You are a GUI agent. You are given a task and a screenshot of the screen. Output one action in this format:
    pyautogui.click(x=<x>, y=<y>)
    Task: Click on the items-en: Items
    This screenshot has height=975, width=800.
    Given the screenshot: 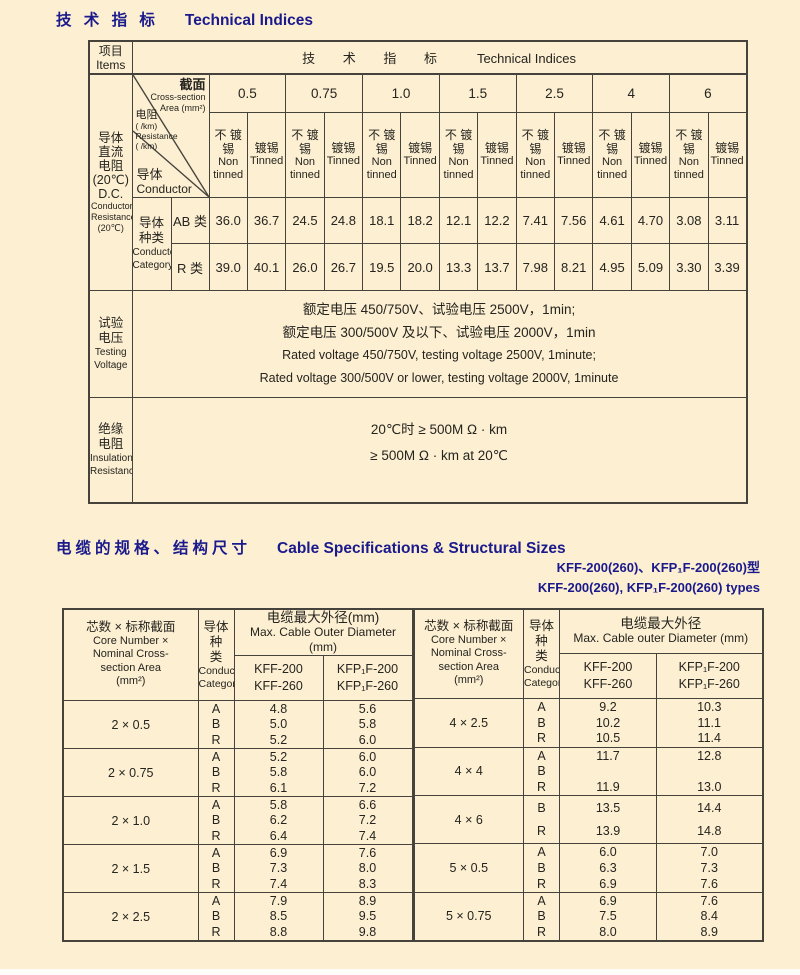 What is the action you would take?
    pyautogui.click(x=111, y=64)
    